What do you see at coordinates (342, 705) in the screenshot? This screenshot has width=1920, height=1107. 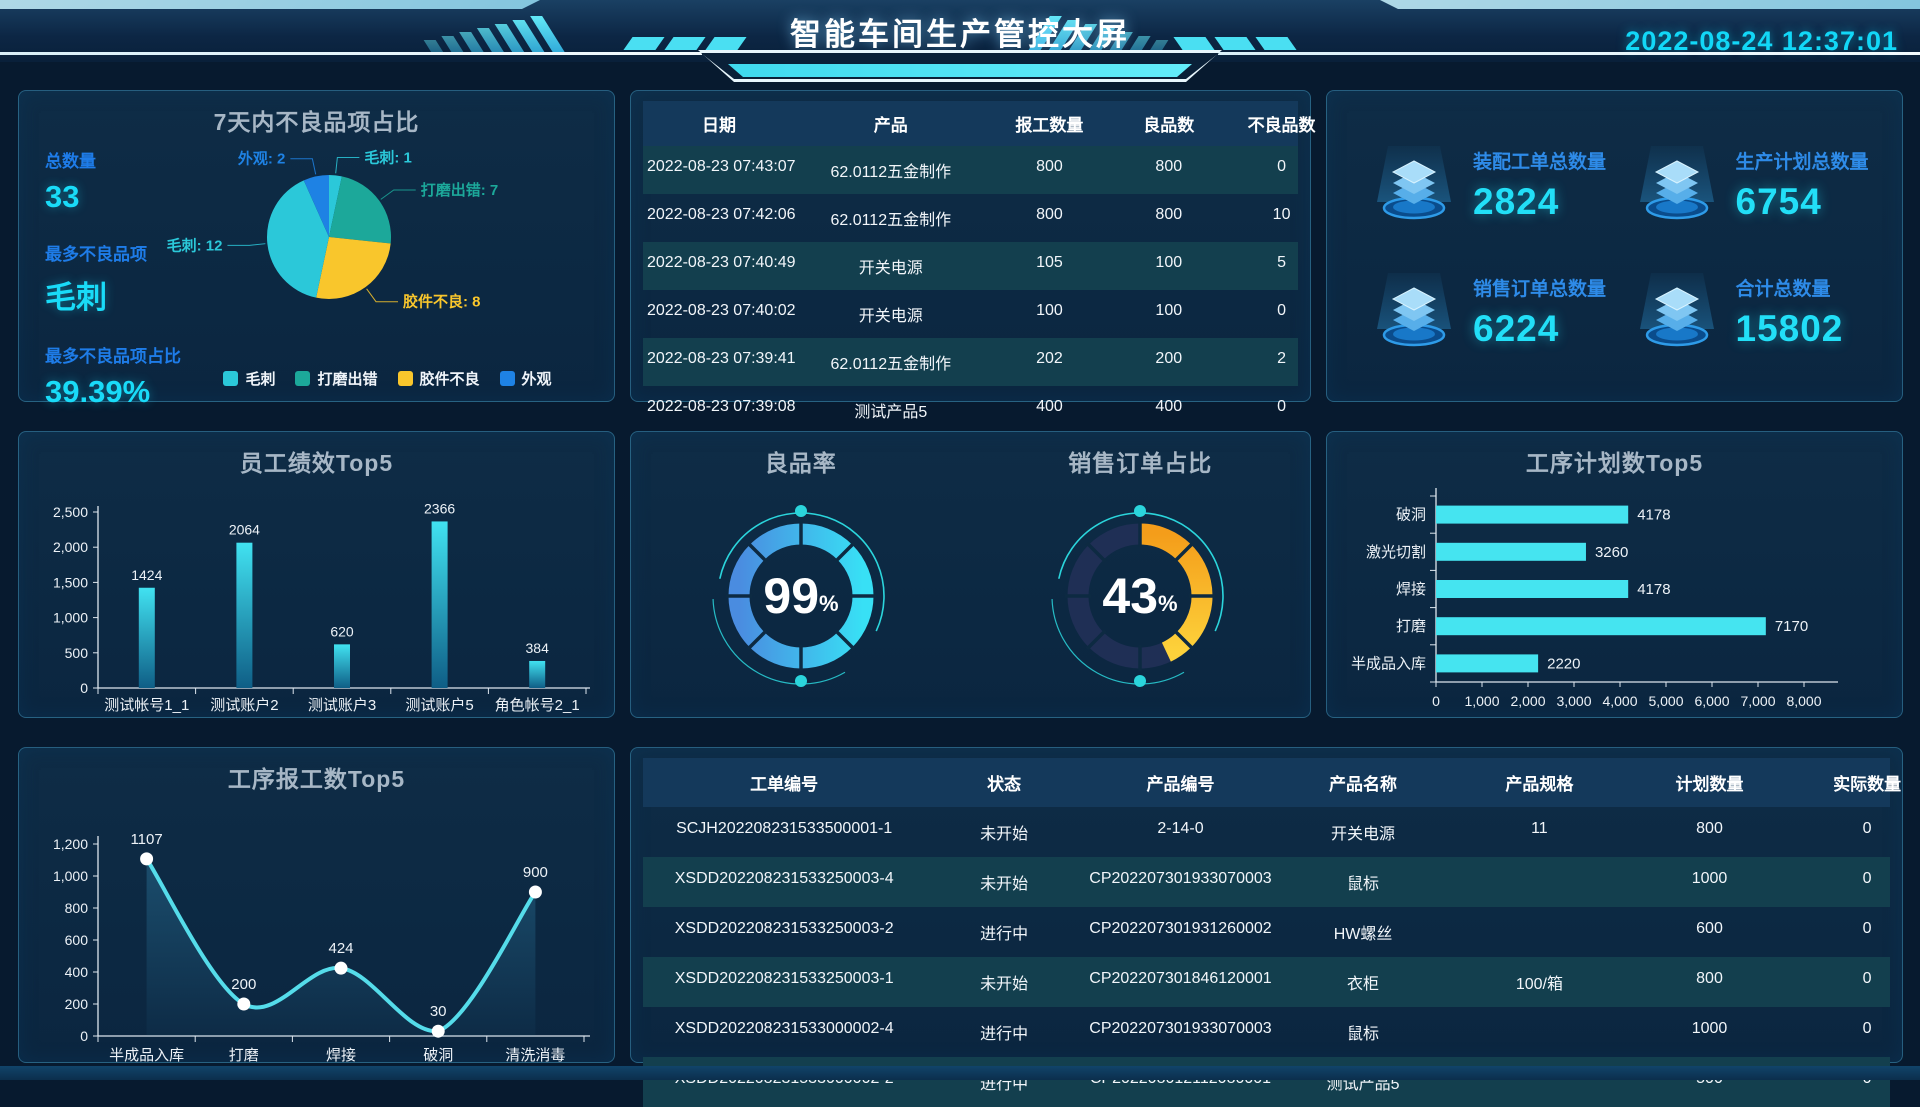 I see `bar-category-label: 测试账户3` at bounding box center [342, 705].